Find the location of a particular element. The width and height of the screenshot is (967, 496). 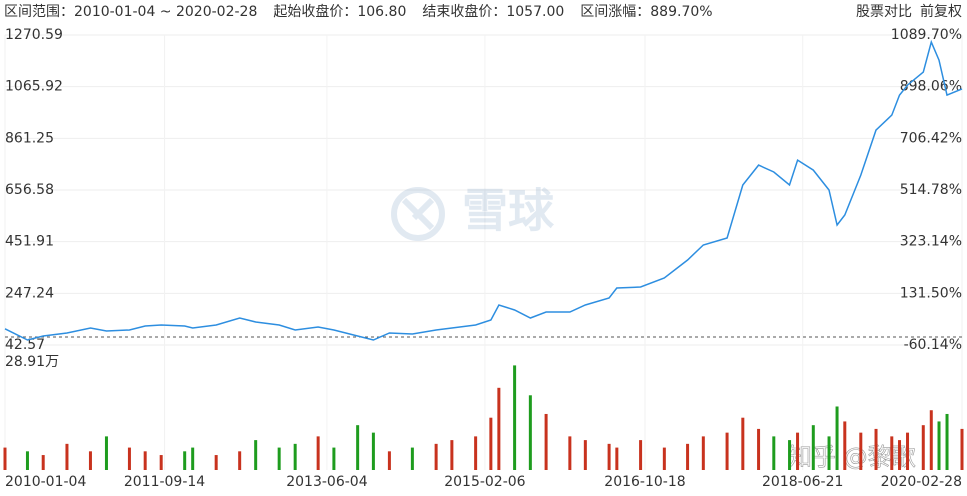

y2-tick-label: -60.14% is located at coordinates (933, 345).